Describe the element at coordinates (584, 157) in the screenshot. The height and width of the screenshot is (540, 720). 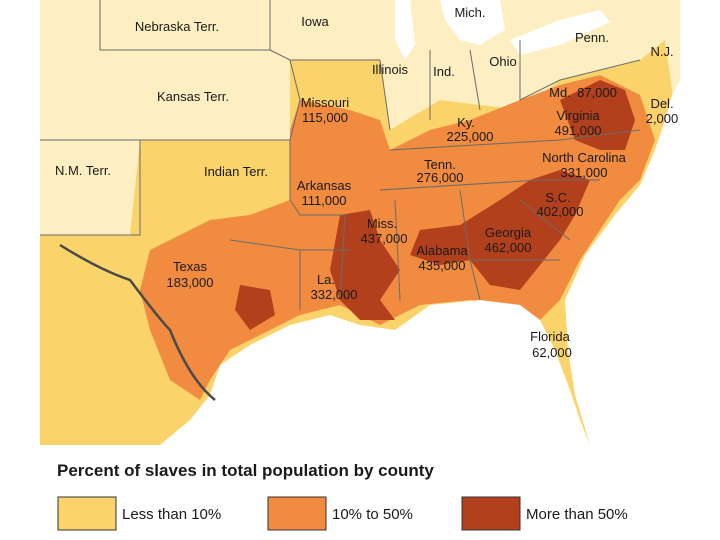
I see `state-name: North Carolina` at that location.